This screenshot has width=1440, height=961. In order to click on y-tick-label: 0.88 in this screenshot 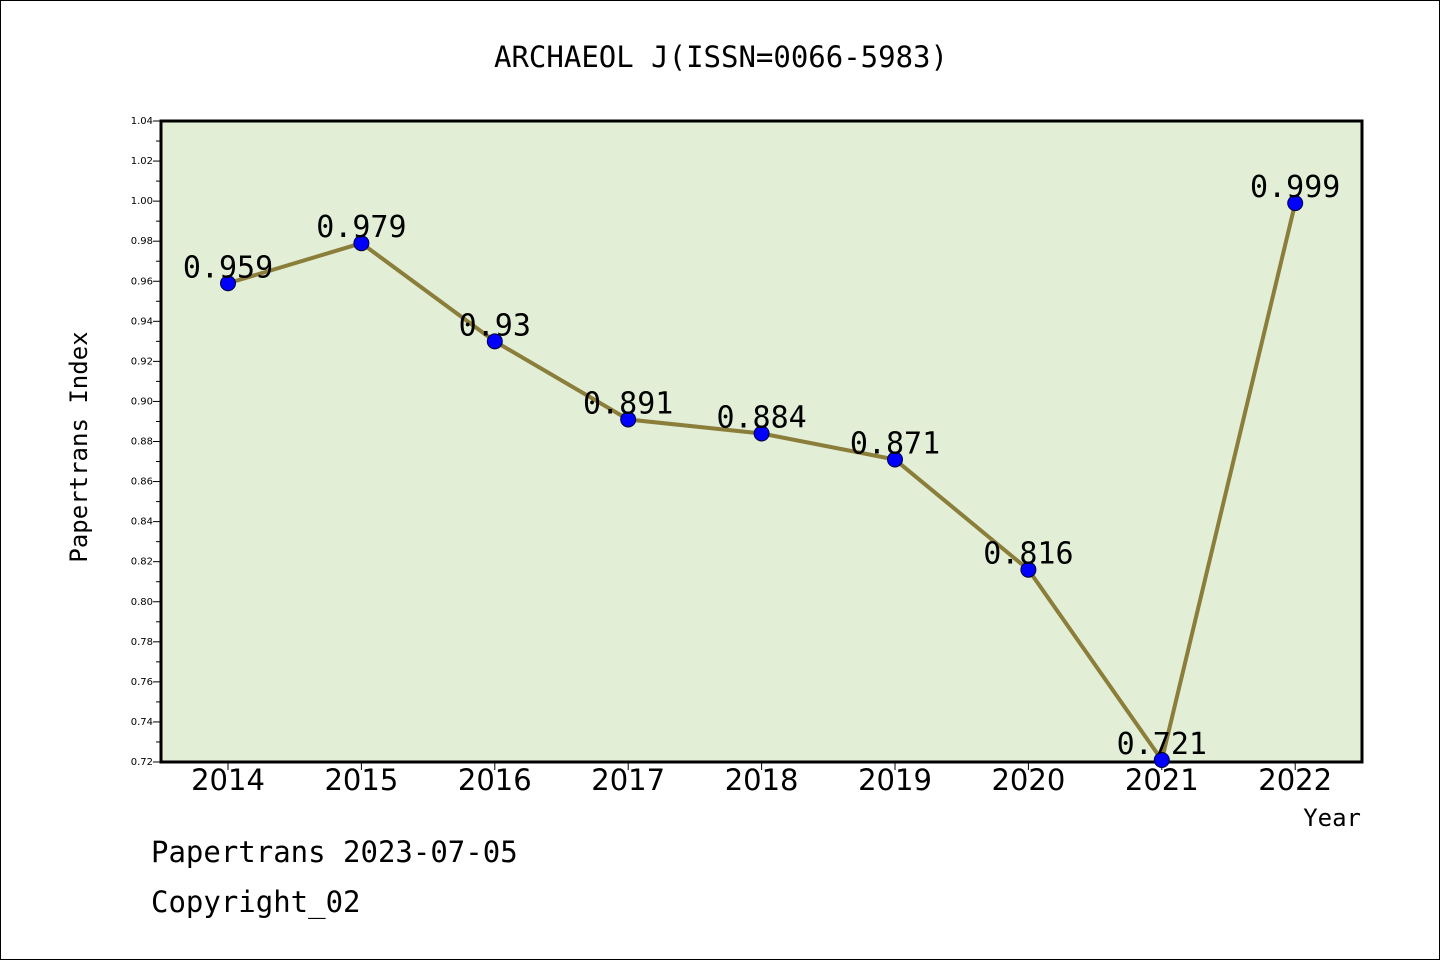, I will do `click(142, 442)`.